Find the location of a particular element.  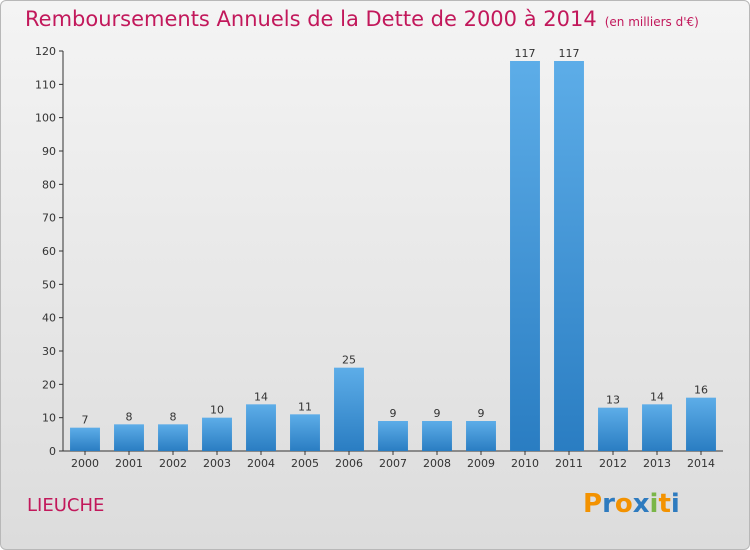

bar-value-label: 7 is located at coordinates (85, 420).